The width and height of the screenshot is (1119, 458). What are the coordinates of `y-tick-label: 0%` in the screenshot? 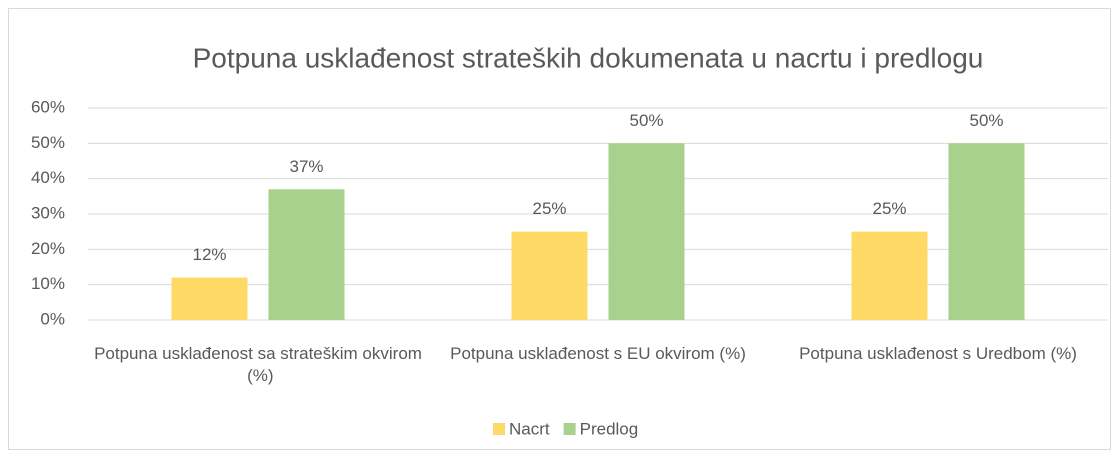 It's located at (52, 318).